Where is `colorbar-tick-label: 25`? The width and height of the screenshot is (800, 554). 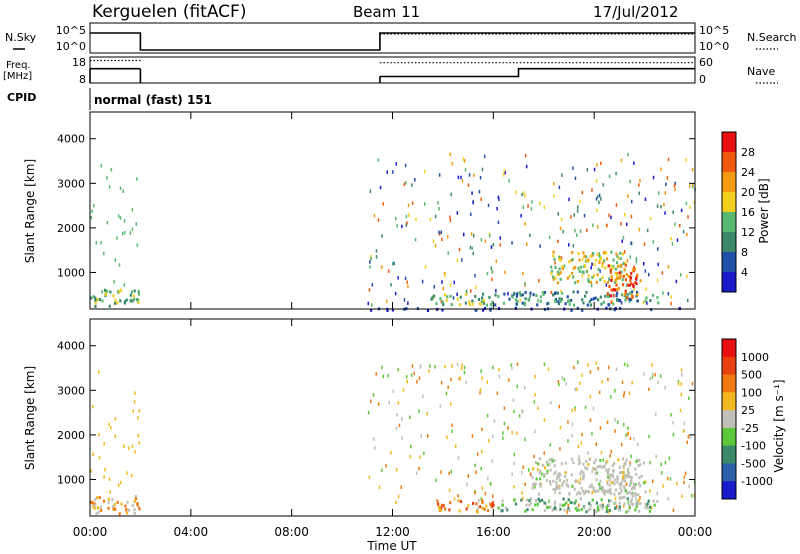 colorbar-tick-label: 25 is located at coordinates (748, 410).